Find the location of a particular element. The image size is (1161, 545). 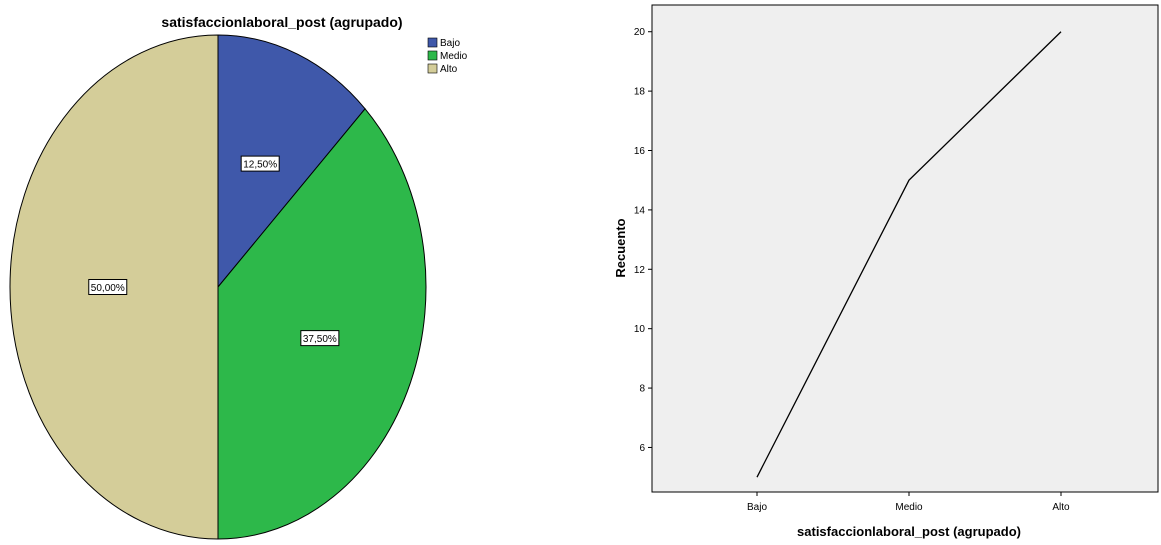

pie-label-text: 50,00% is located at coordinates (108, 288).